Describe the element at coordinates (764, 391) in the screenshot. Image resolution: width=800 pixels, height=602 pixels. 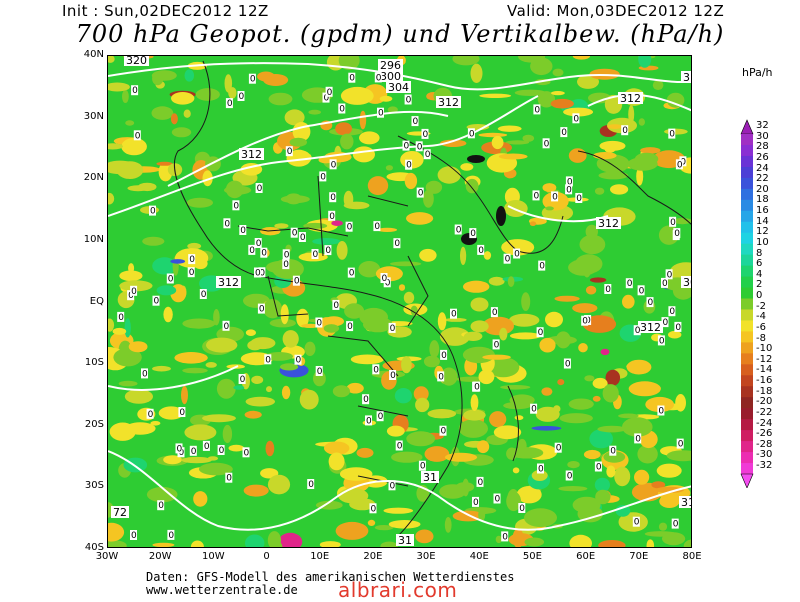
I see `colorbar-level-label: -18` at that location.